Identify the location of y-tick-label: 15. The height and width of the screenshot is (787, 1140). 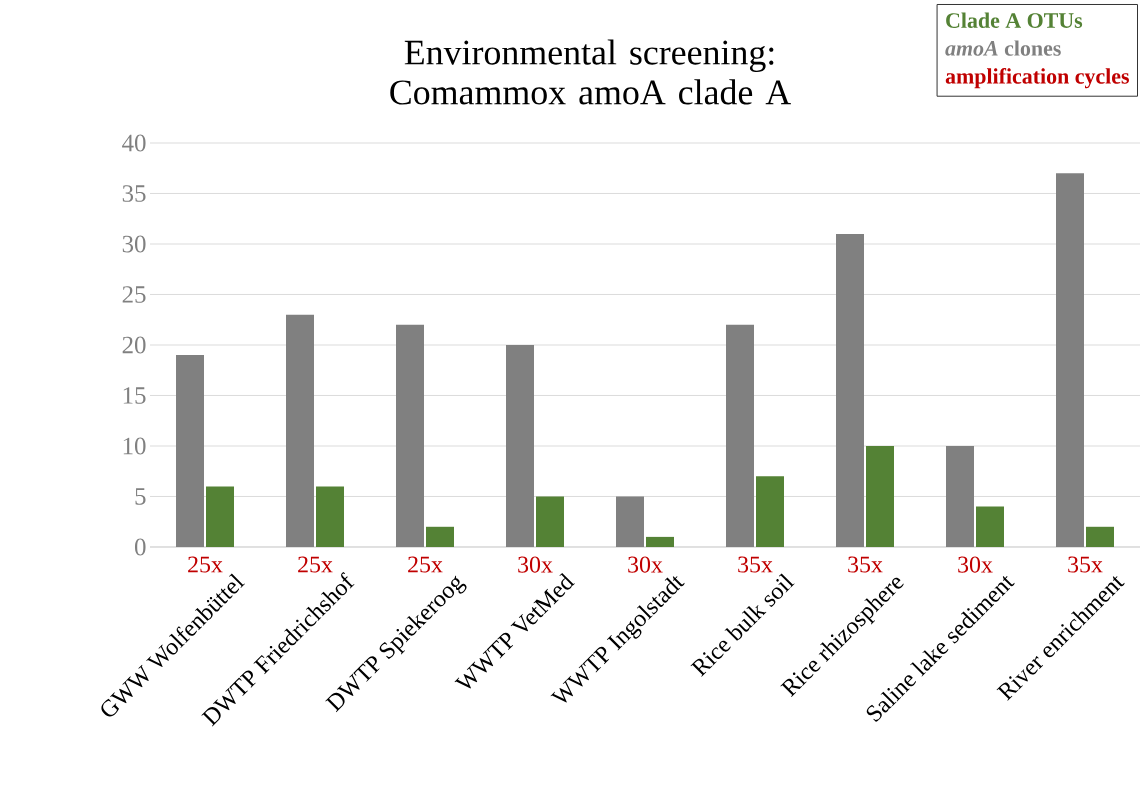
(134, 395).